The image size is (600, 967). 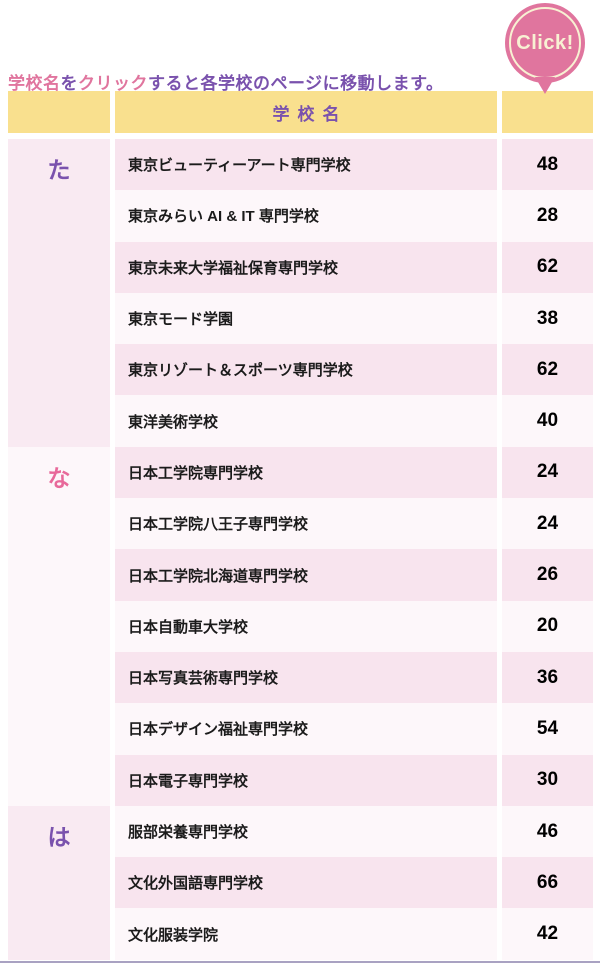 I want to click on page-number-cell: 28, so click(x=547, y=216).